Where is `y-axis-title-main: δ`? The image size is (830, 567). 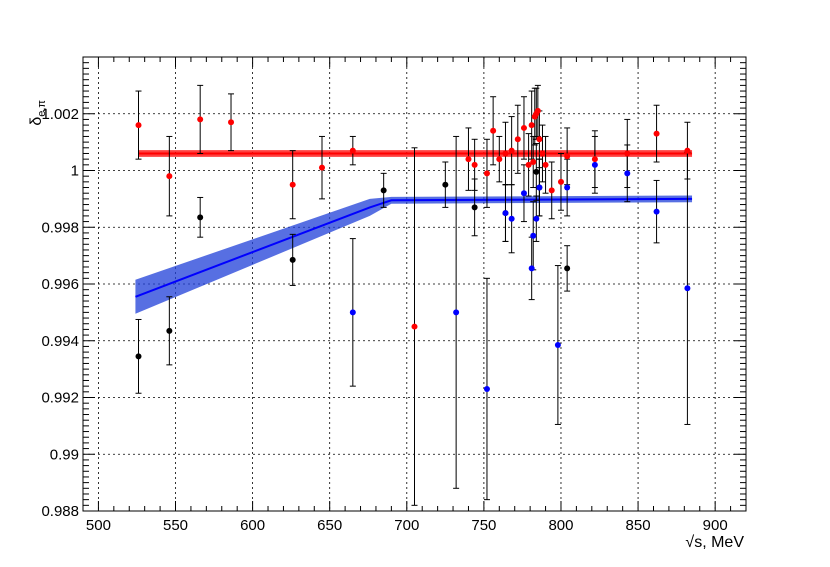 y-axis-title-main: δ is located at coordinates (36, 121).